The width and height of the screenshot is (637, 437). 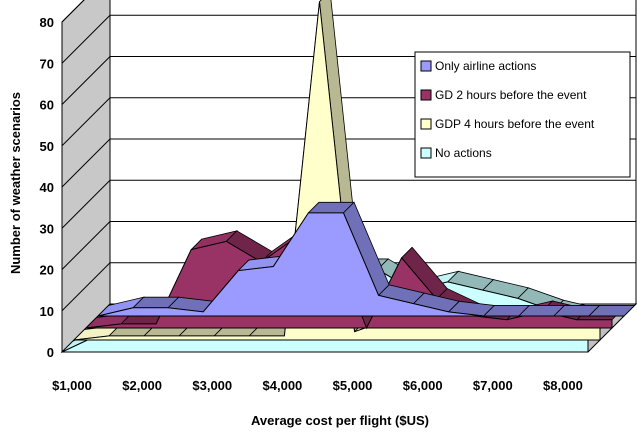 I want to click on x-tick-label: $6,000, so click(x=423, y=385).